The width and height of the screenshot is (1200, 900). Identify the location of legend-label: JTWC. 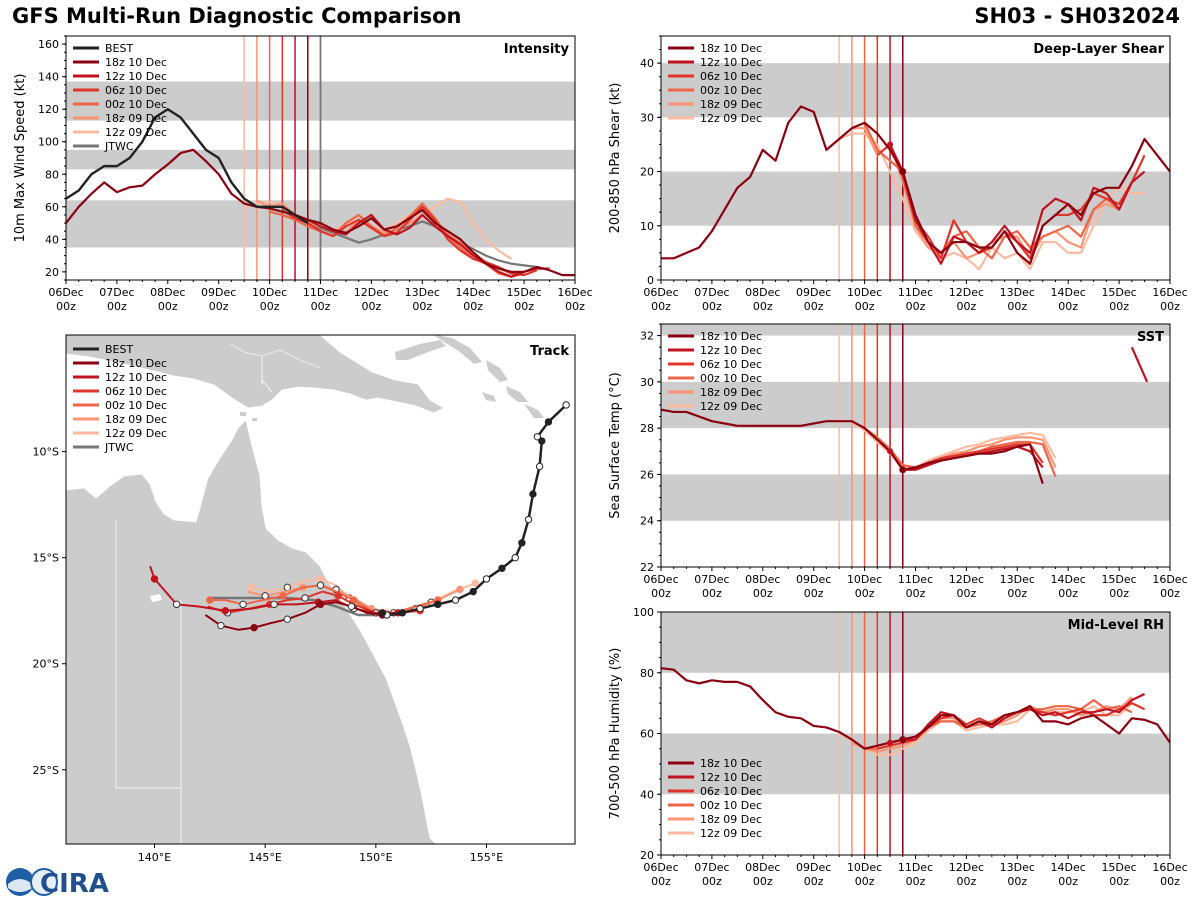
(119, 146).